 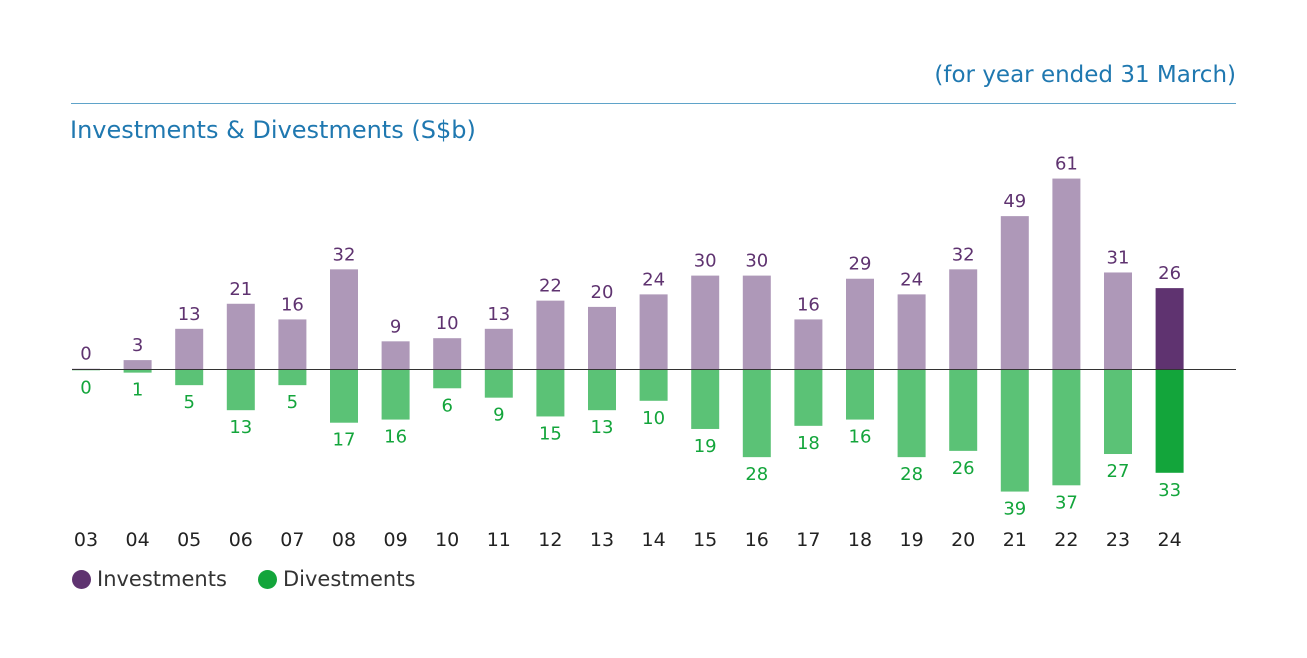 What do you see at coordinates (240, 289) in the screenshot?
I see `investment-value-label-06: 21` at bounding box center [240, 289].